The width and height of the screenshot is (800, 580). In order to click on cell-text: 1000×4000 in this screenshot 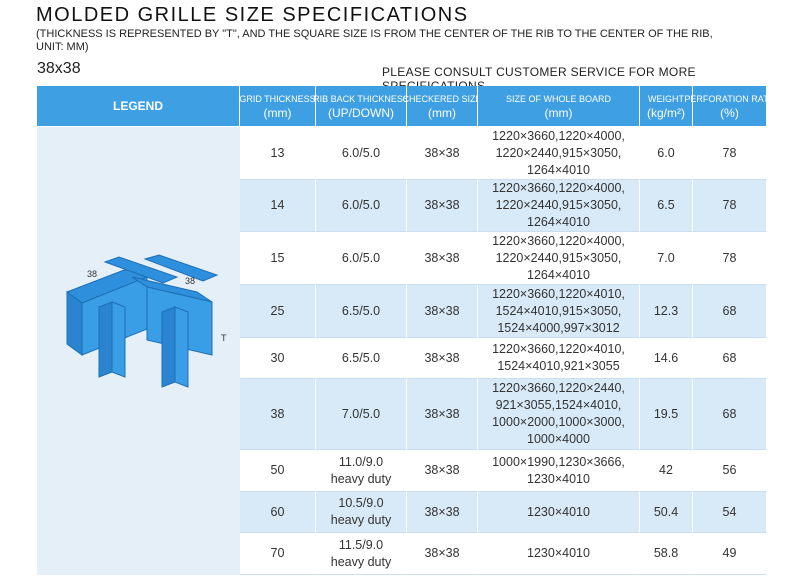, I will do `click(558, 439)`.